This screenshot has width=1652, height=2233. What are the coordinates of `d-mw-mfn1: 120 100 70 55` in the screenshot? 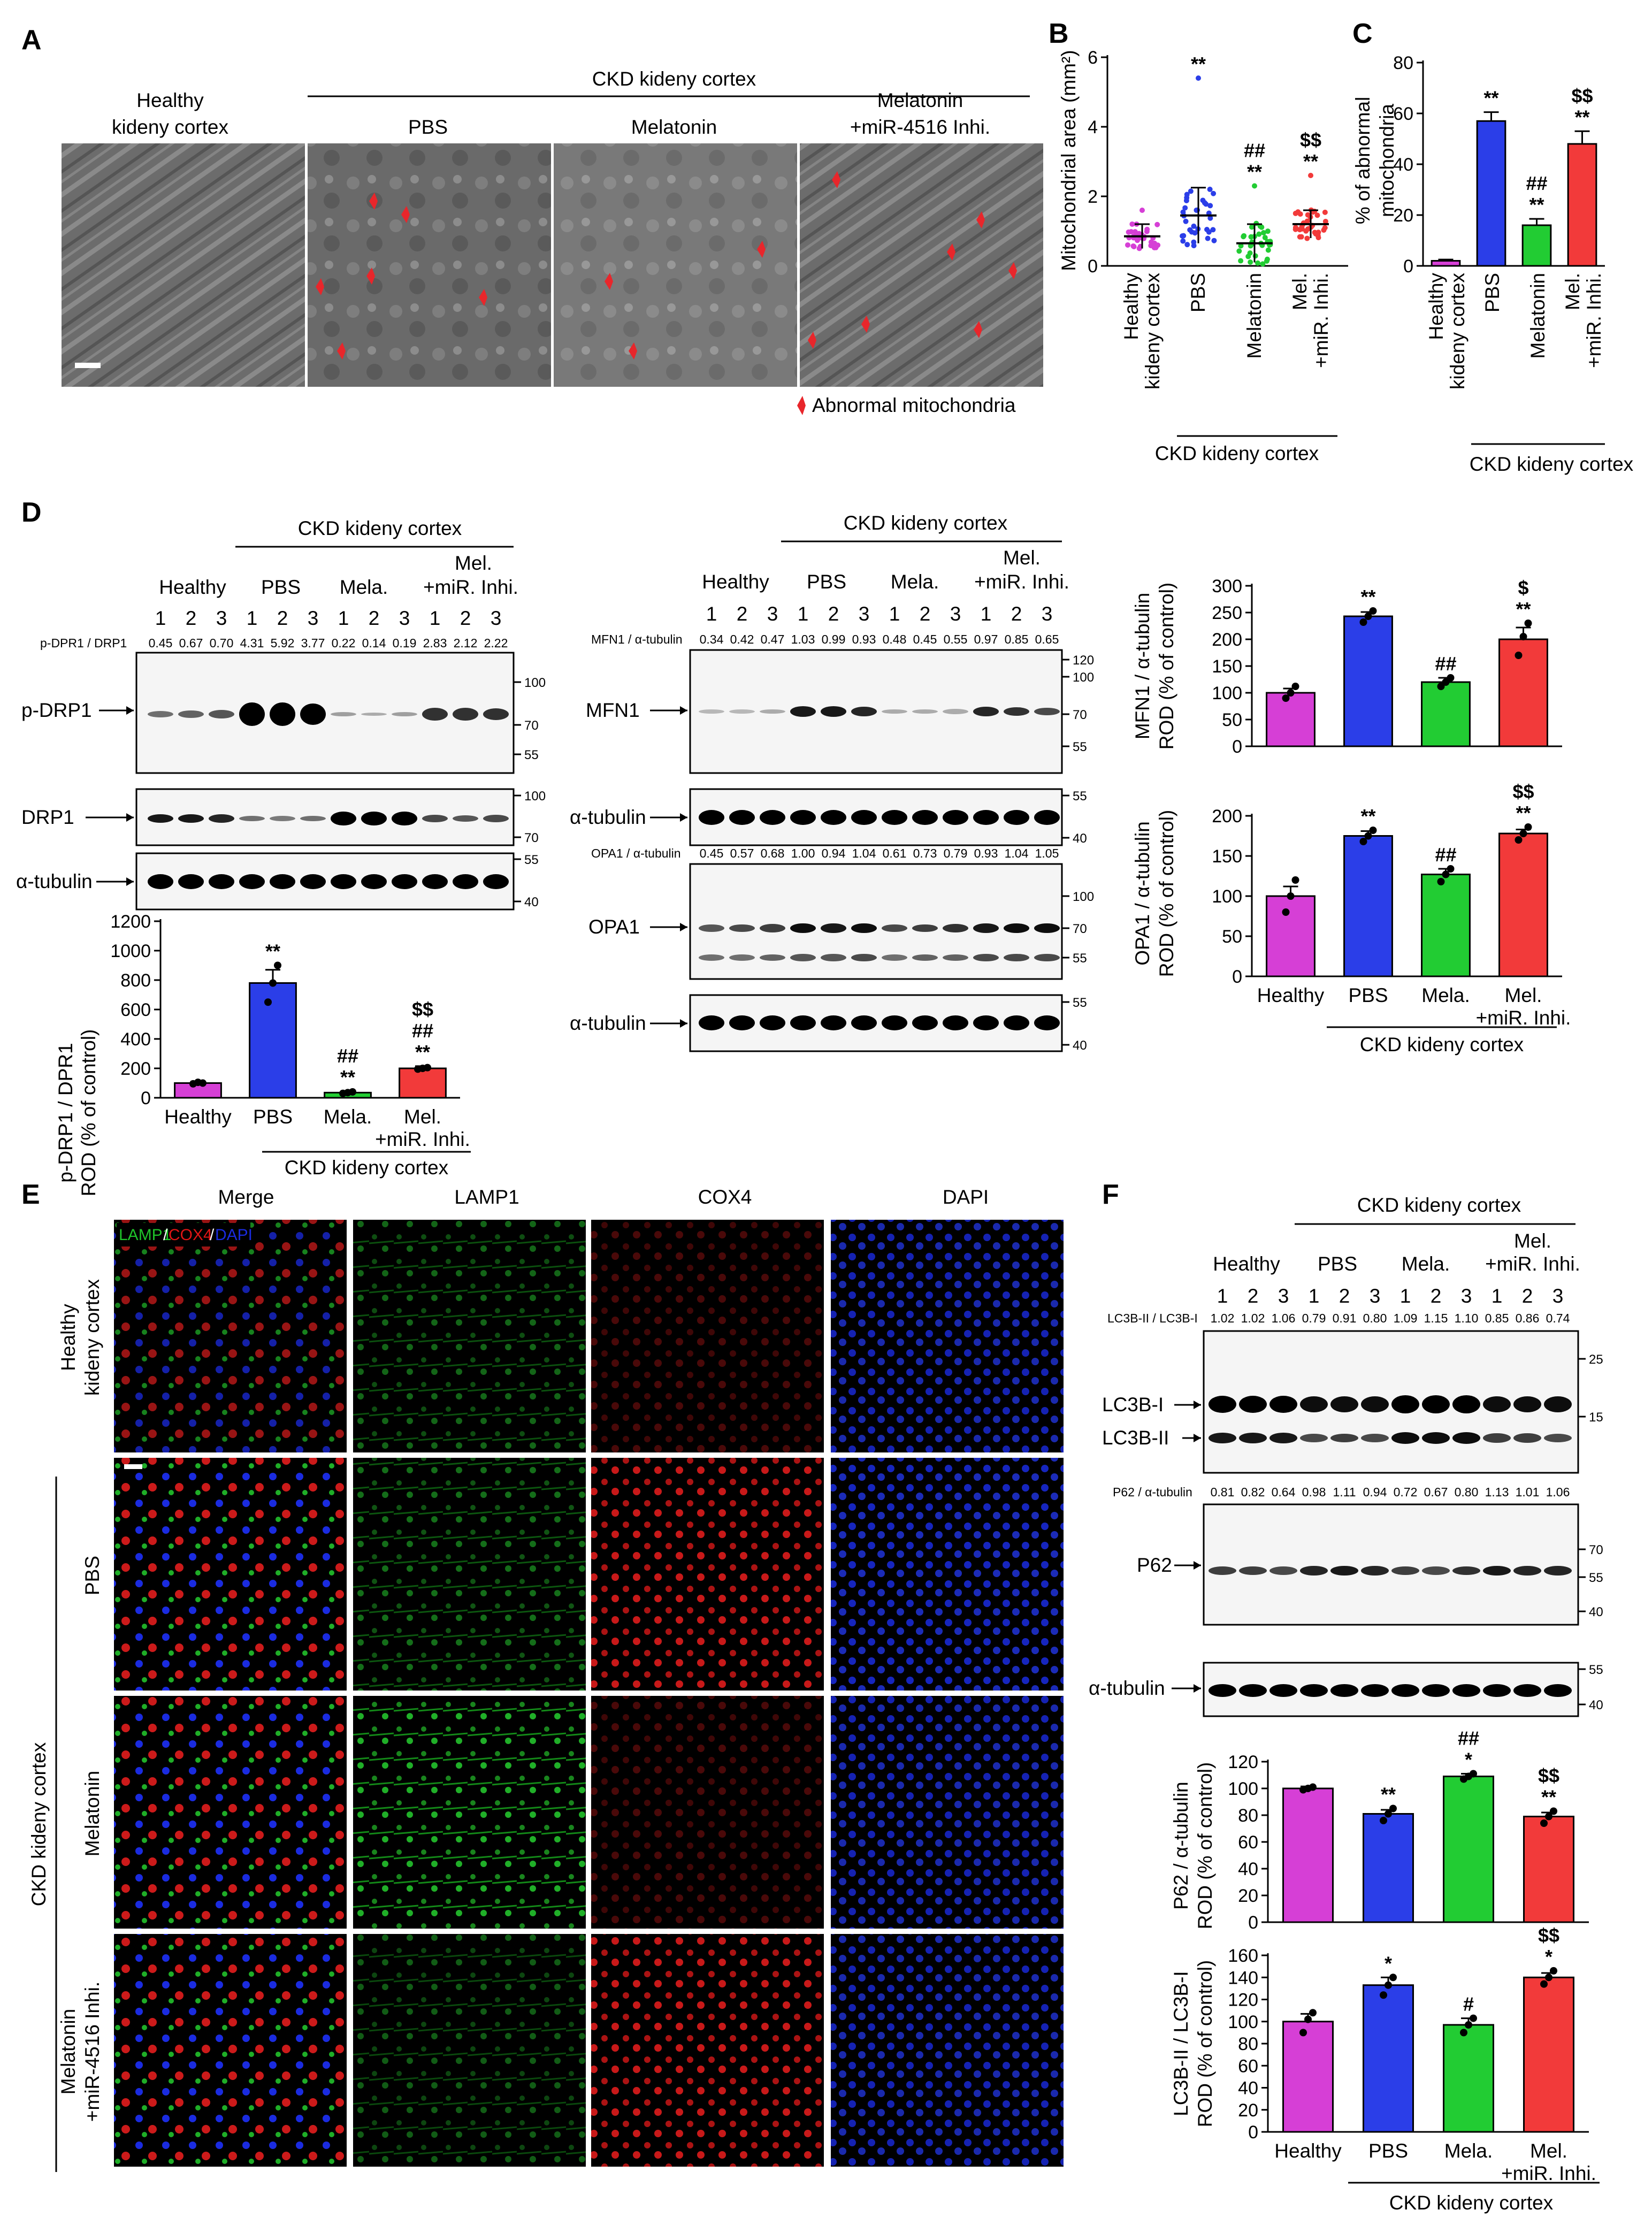 It's located at (1078, 704).